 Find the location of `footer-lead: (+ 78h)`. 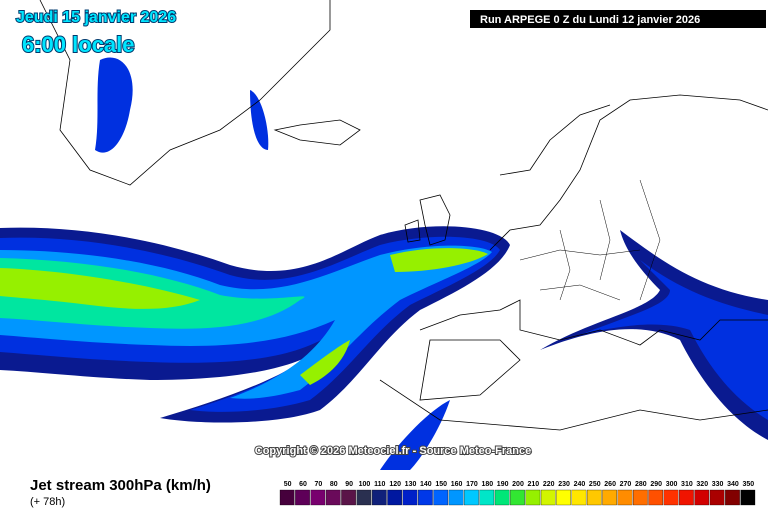

footer-lead: (+ 78h) is located at coordinates (47, 502).